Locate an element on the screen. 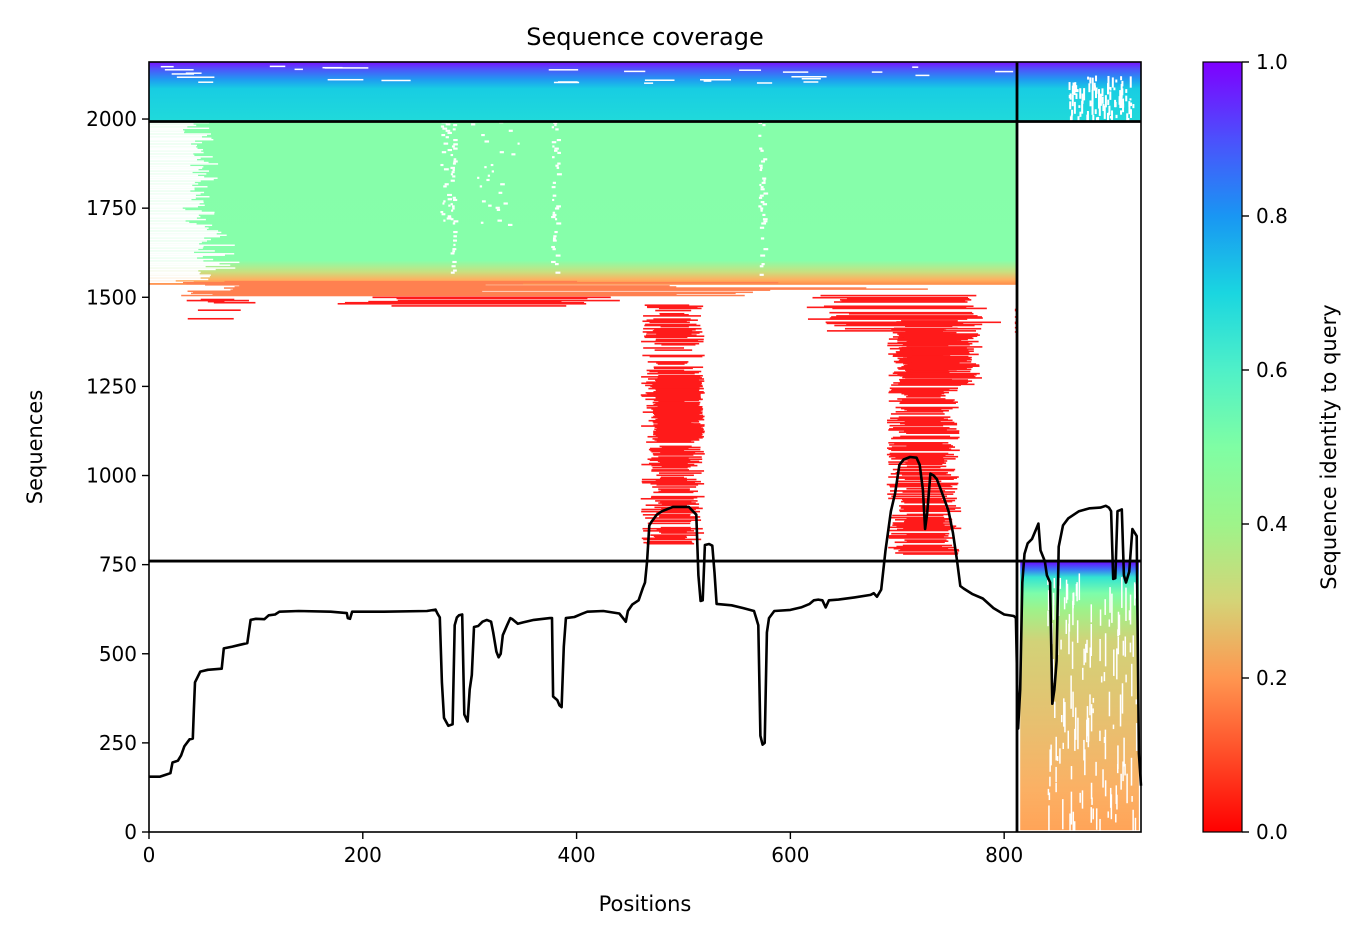  block-bottom-right is located at coordinates (1079, 696).